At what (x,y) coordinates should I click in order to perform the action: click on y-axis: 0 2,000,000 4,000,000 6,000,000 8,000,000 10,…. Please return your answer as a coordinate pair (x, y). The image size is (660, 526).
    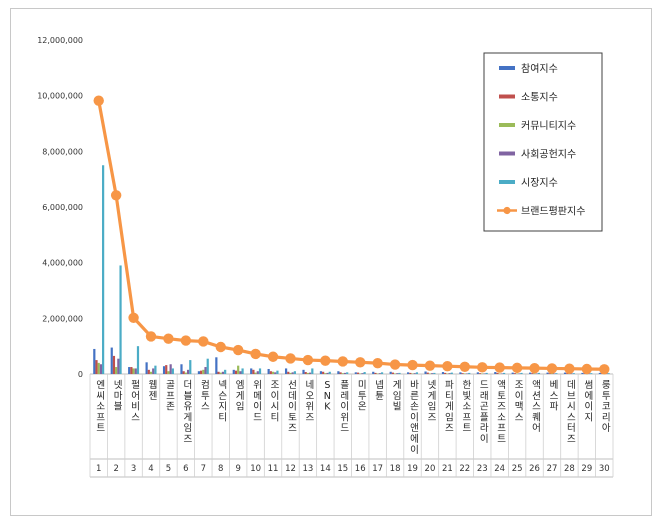
    Looking at the image, I should click on (60, 207).